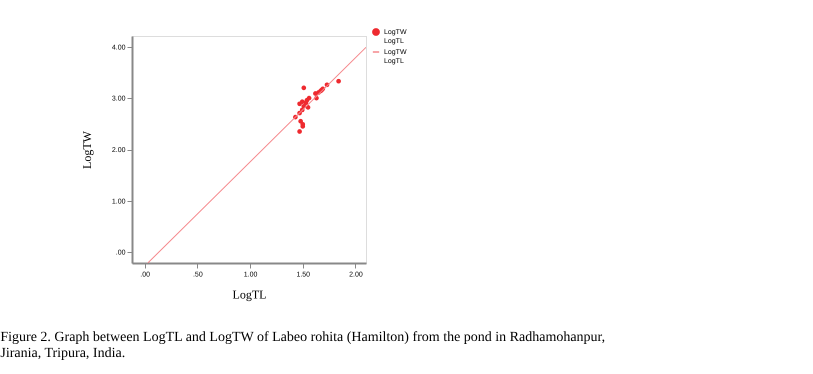  I want to click on y-axis-title: LogTW, so click(87, 149).